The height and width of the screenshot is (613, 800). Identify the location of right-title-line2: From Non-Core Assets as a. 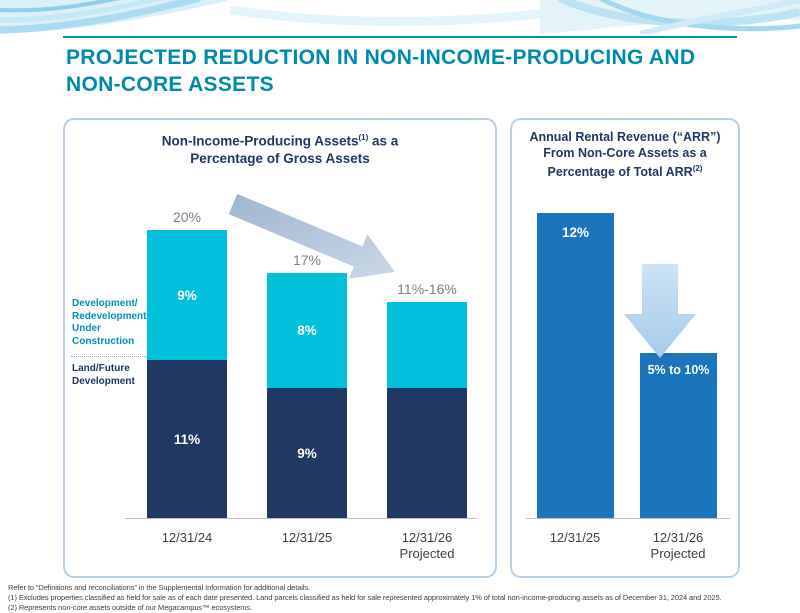
(625, 153).